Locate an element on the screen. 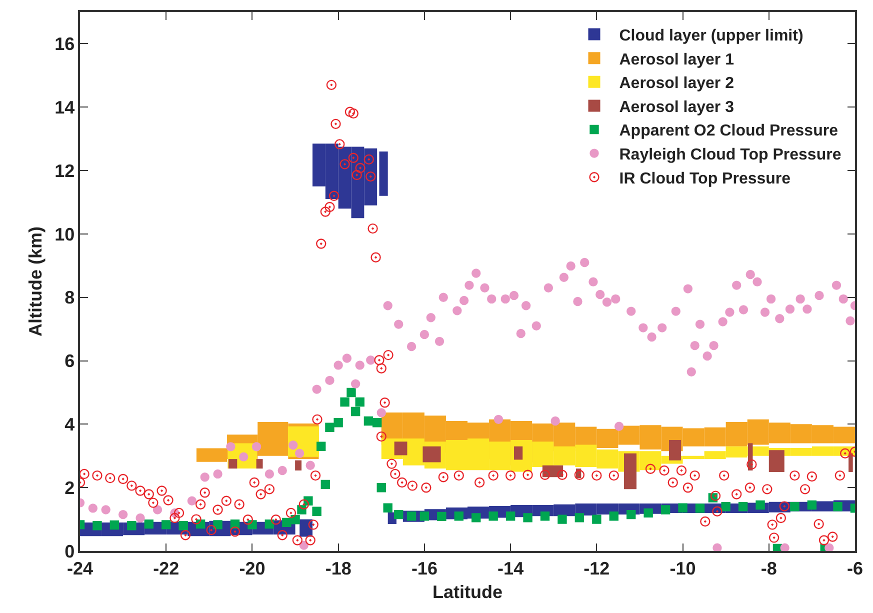 The image size is (873, 613). legend-label: IR Cloud Top Pressure is located at coordinates (705, 179).